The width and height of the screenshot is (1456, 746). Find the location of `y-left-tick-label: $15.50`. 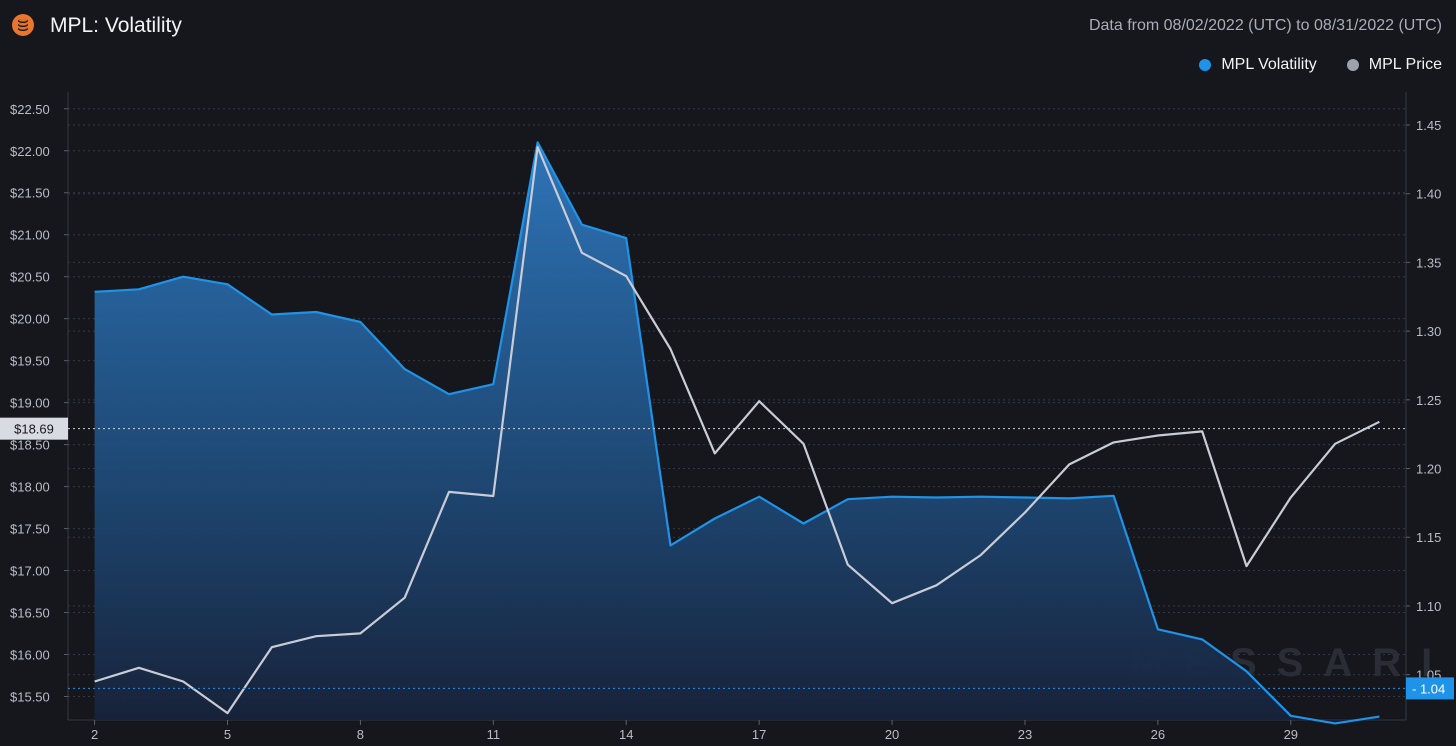

y-left-tick-label: $15.50 is located at coordinates (30, 696).